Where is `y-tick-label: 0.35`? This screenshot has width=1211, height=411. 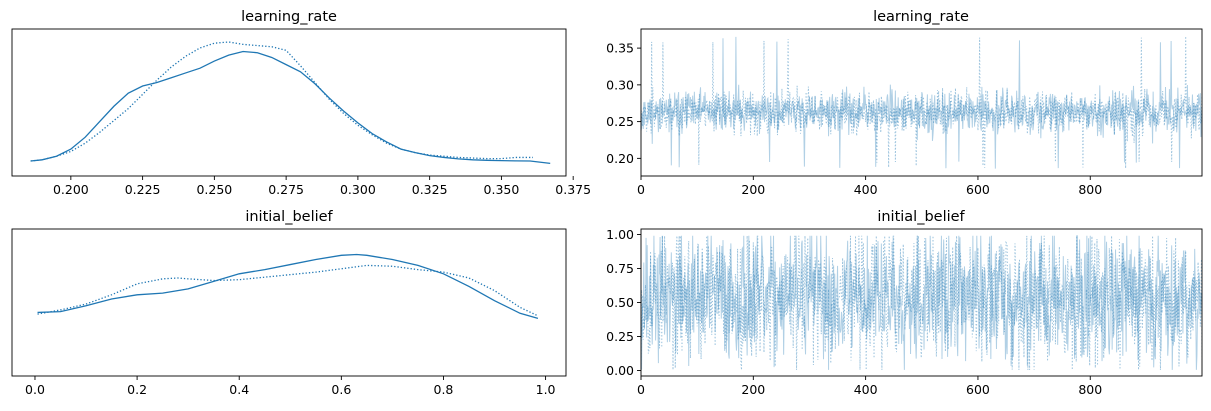 y-tick-label: 0.35 is located at coordinates (620, 48).